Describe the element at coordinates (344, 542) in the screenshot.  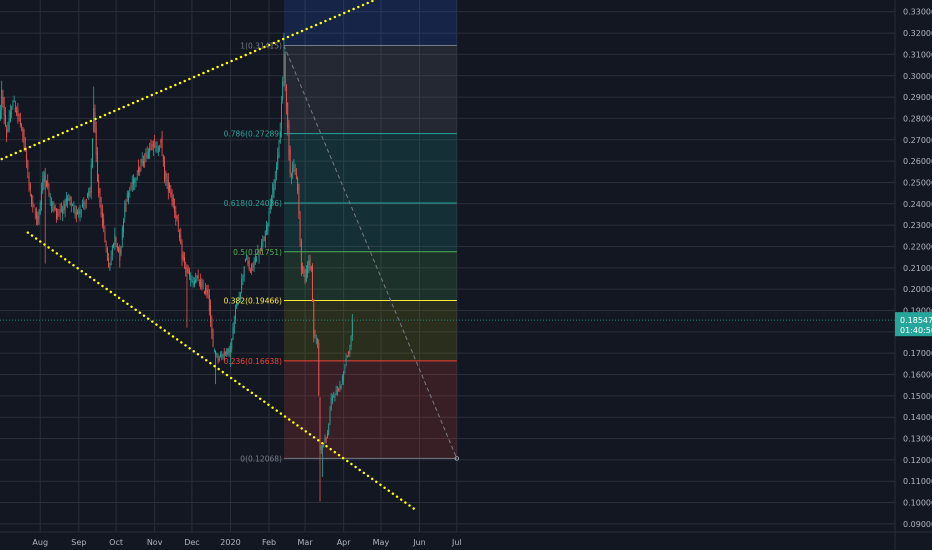
I see `time-tick-label: Apr` at that location.